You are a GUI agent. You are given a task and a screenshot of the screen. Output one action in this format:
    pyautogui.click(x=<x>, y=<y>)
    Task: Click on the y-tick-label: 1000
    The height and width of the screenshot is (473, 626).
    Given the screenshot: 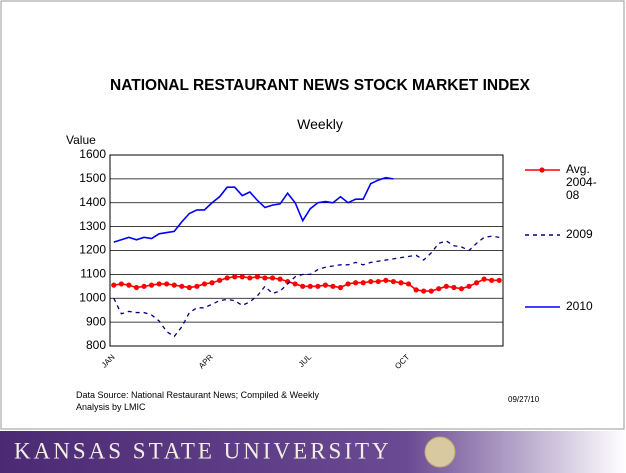 What is the action you would take?
    pyautogui.click(x=92, y=297)
    